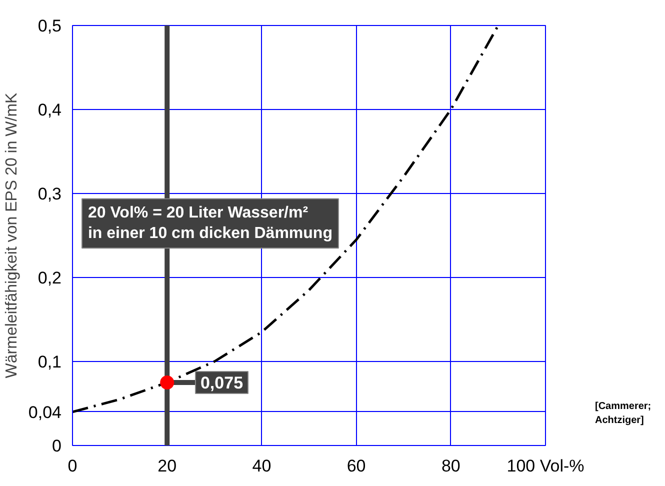 The width and height of the screenshot is (665, 486). What do you see at coordinates (45, 412) in the screenshot?
I see `y-tick-label: 0,04` at bounding box center [45, 412].